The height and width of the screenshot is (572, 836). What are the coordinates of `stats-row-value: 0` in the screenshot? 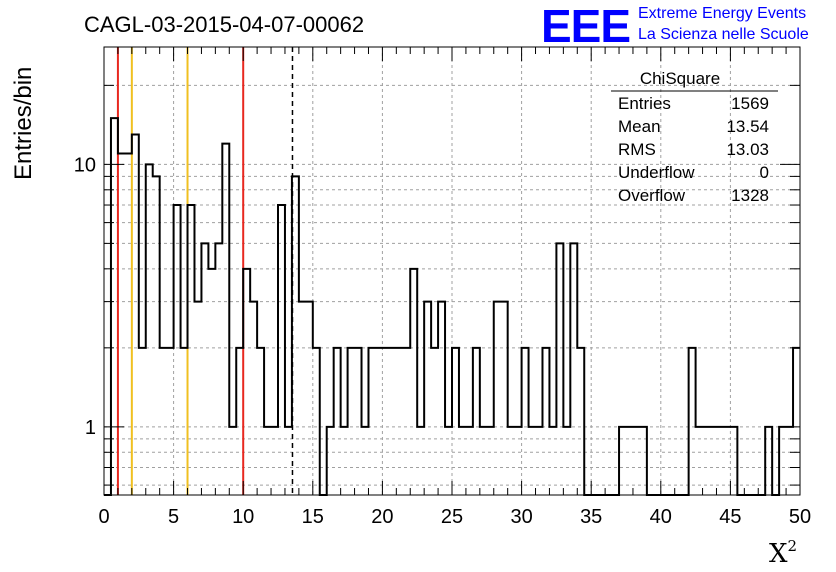 It's located at (764, 172).